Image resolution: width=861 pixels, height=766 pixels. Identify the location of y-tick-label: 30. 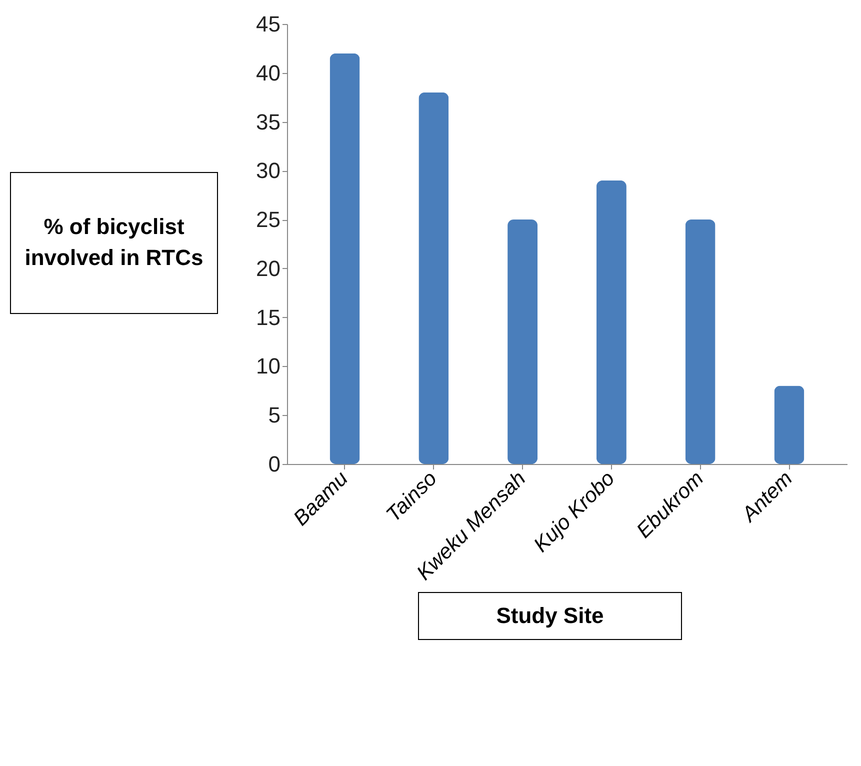
(268, 171).